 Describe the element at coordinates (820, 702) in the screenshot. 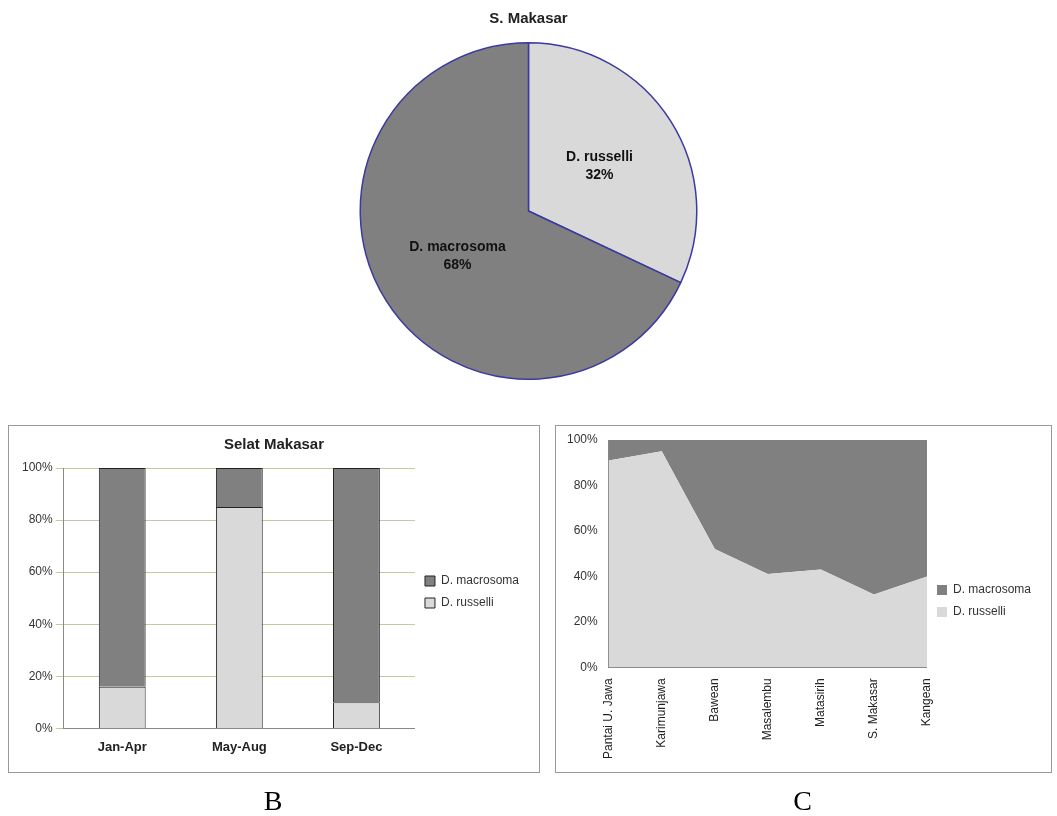

I see `x-tick-label: Matasirih` at that location.